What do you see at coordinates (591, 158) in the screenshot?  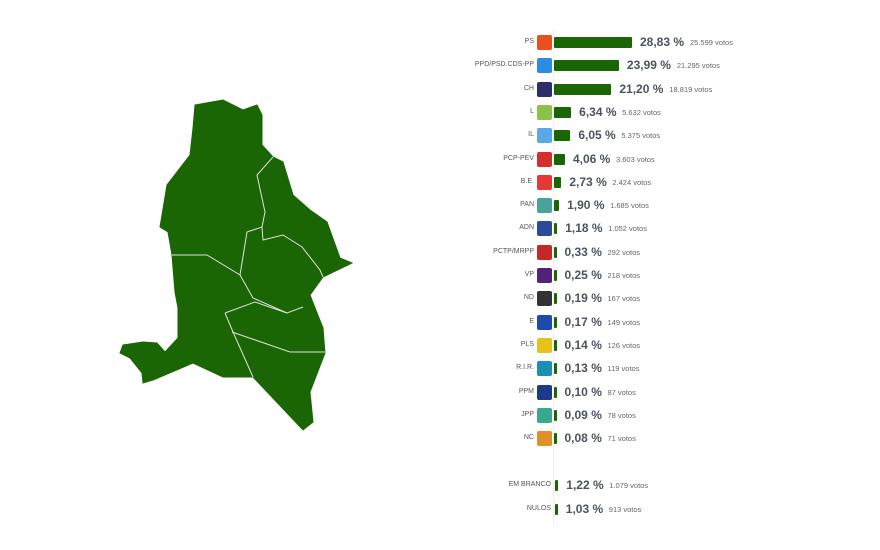 I see `percent-label: 4,06 %` at bounding box center [591, 158].